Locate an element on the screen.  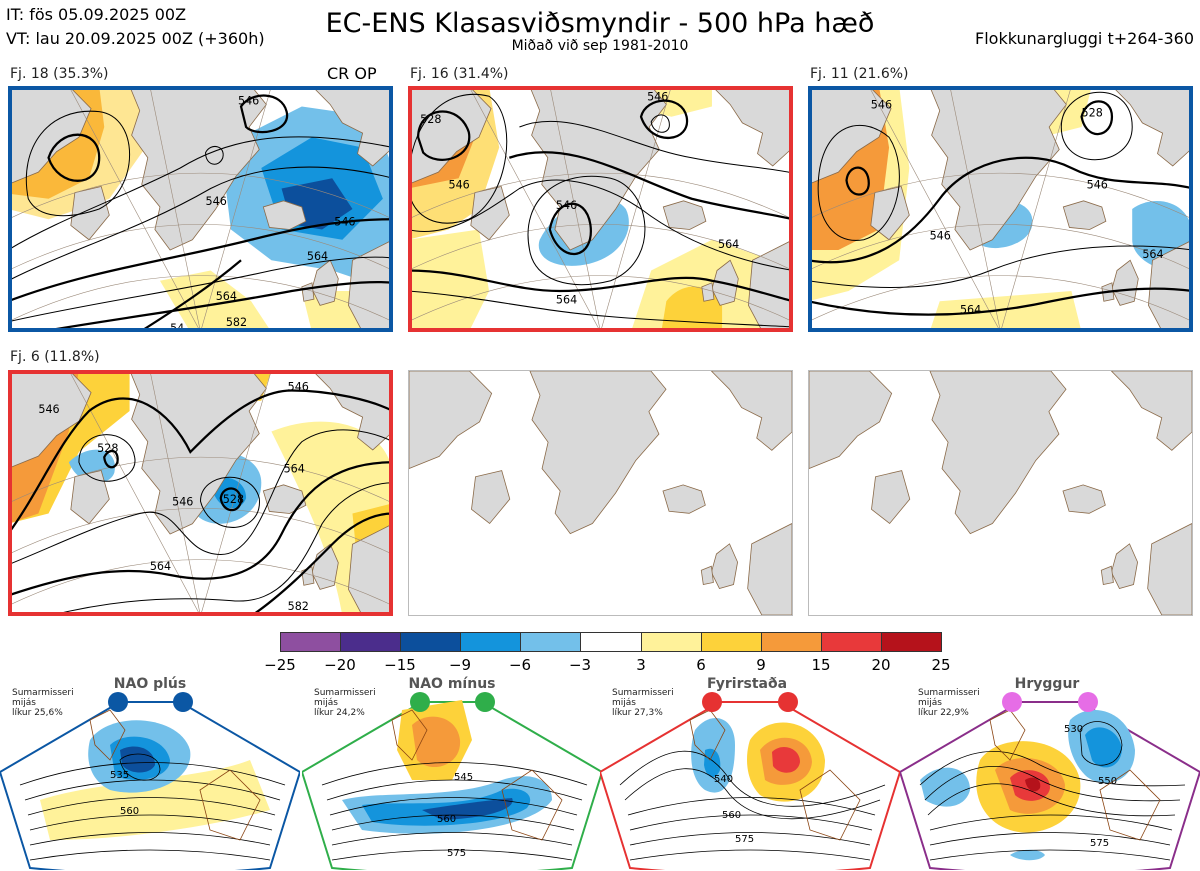
regime-map-nao-plus: 535 560 is located at coordinates (150, 781).